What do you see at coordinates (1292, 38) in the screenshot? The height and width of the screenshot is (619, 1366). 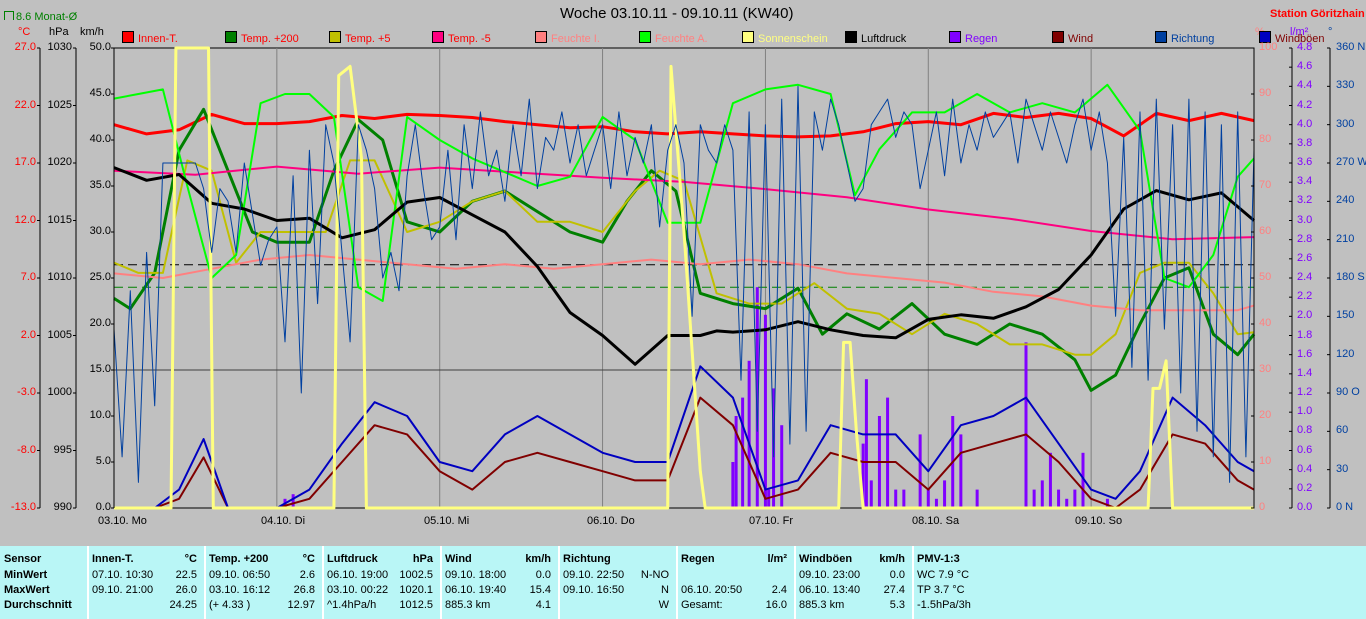 I see `legend-item: Windböen` at bounding box center [1292, 38].